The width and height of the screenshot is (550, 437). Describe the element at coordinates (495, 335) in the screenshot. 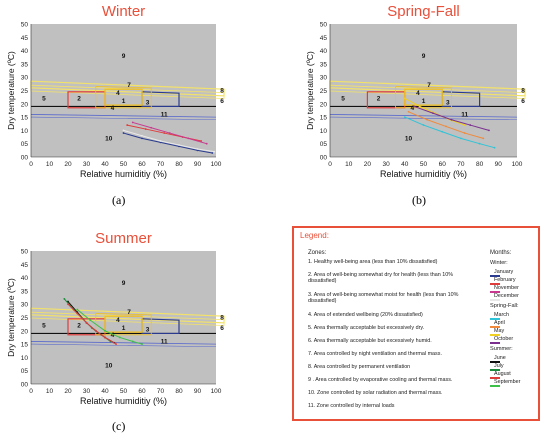

I see `legend-swatch-may` at that location.